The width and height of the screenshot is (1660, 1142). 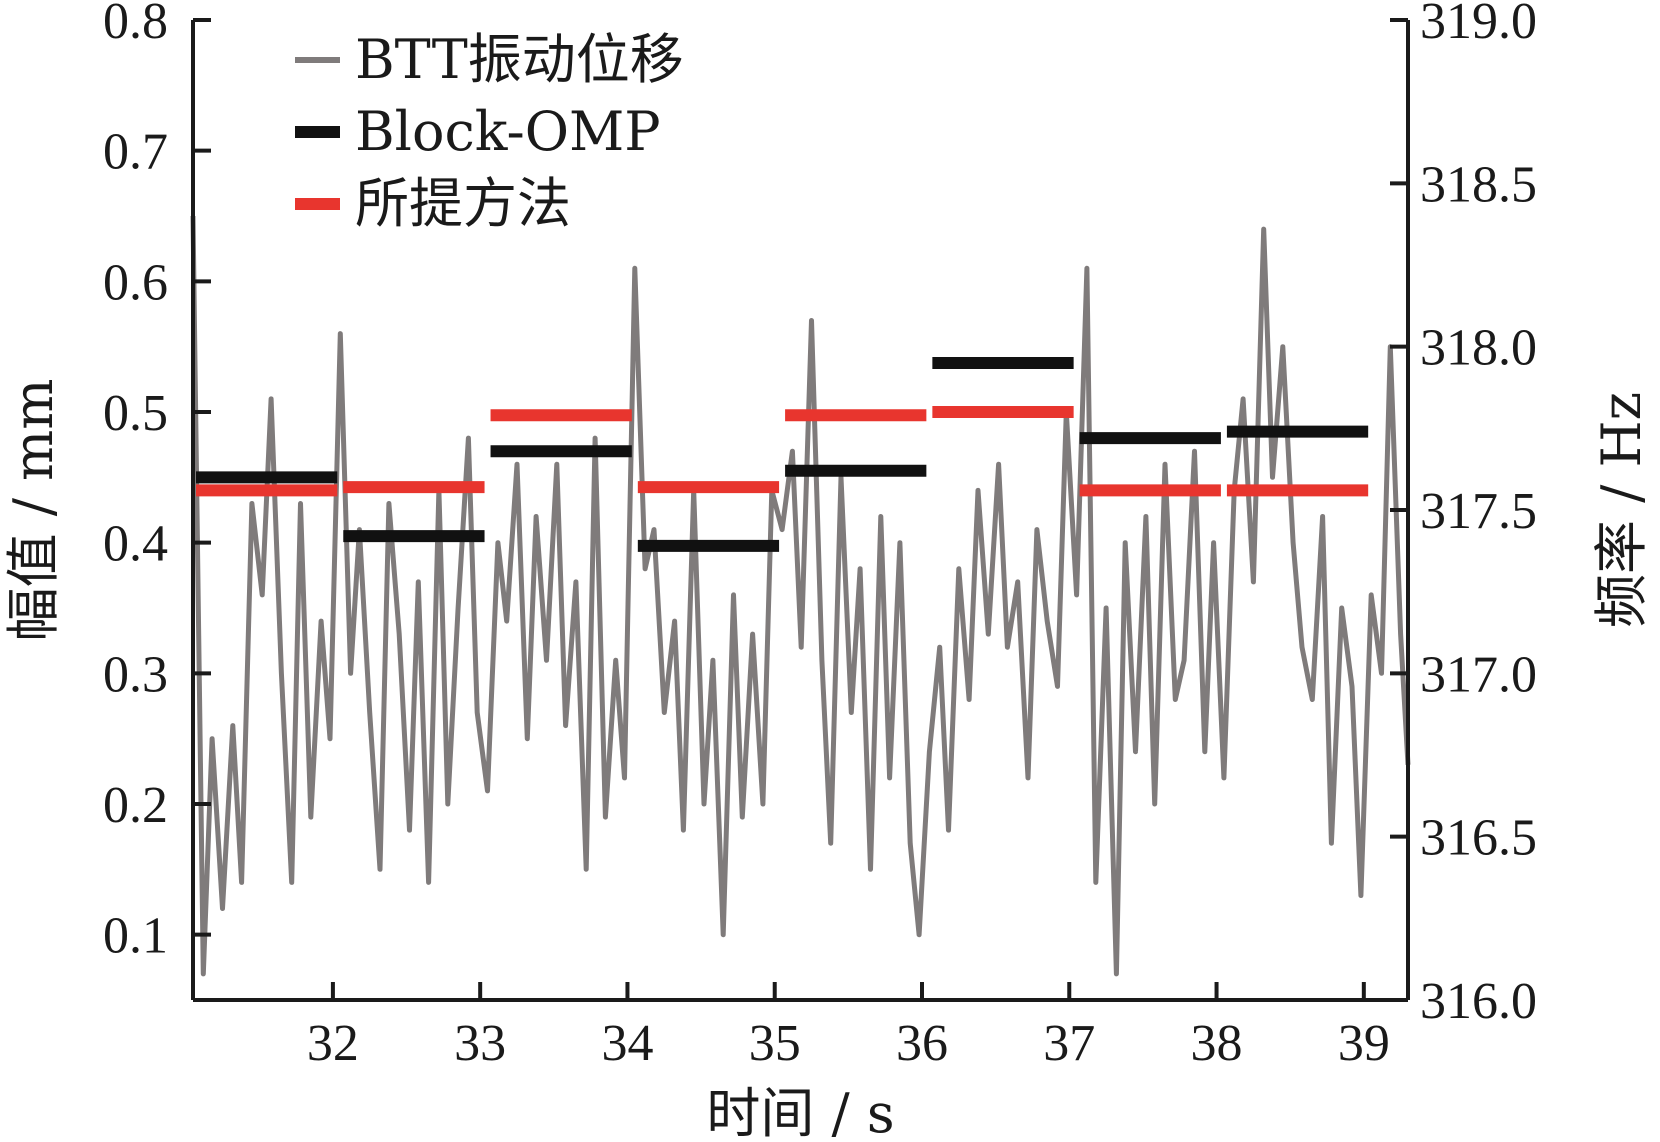 I want to click on y-left-tick-label: 0.3, so click(x=135, y=674).